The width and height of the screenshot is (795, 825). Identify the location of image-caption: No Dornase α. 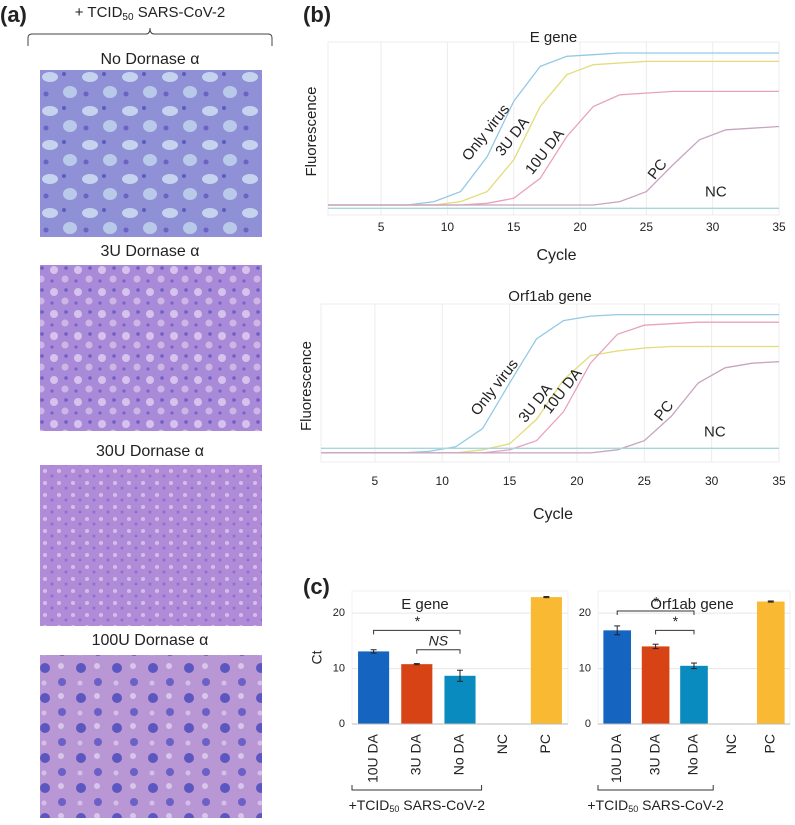
(149, 59).